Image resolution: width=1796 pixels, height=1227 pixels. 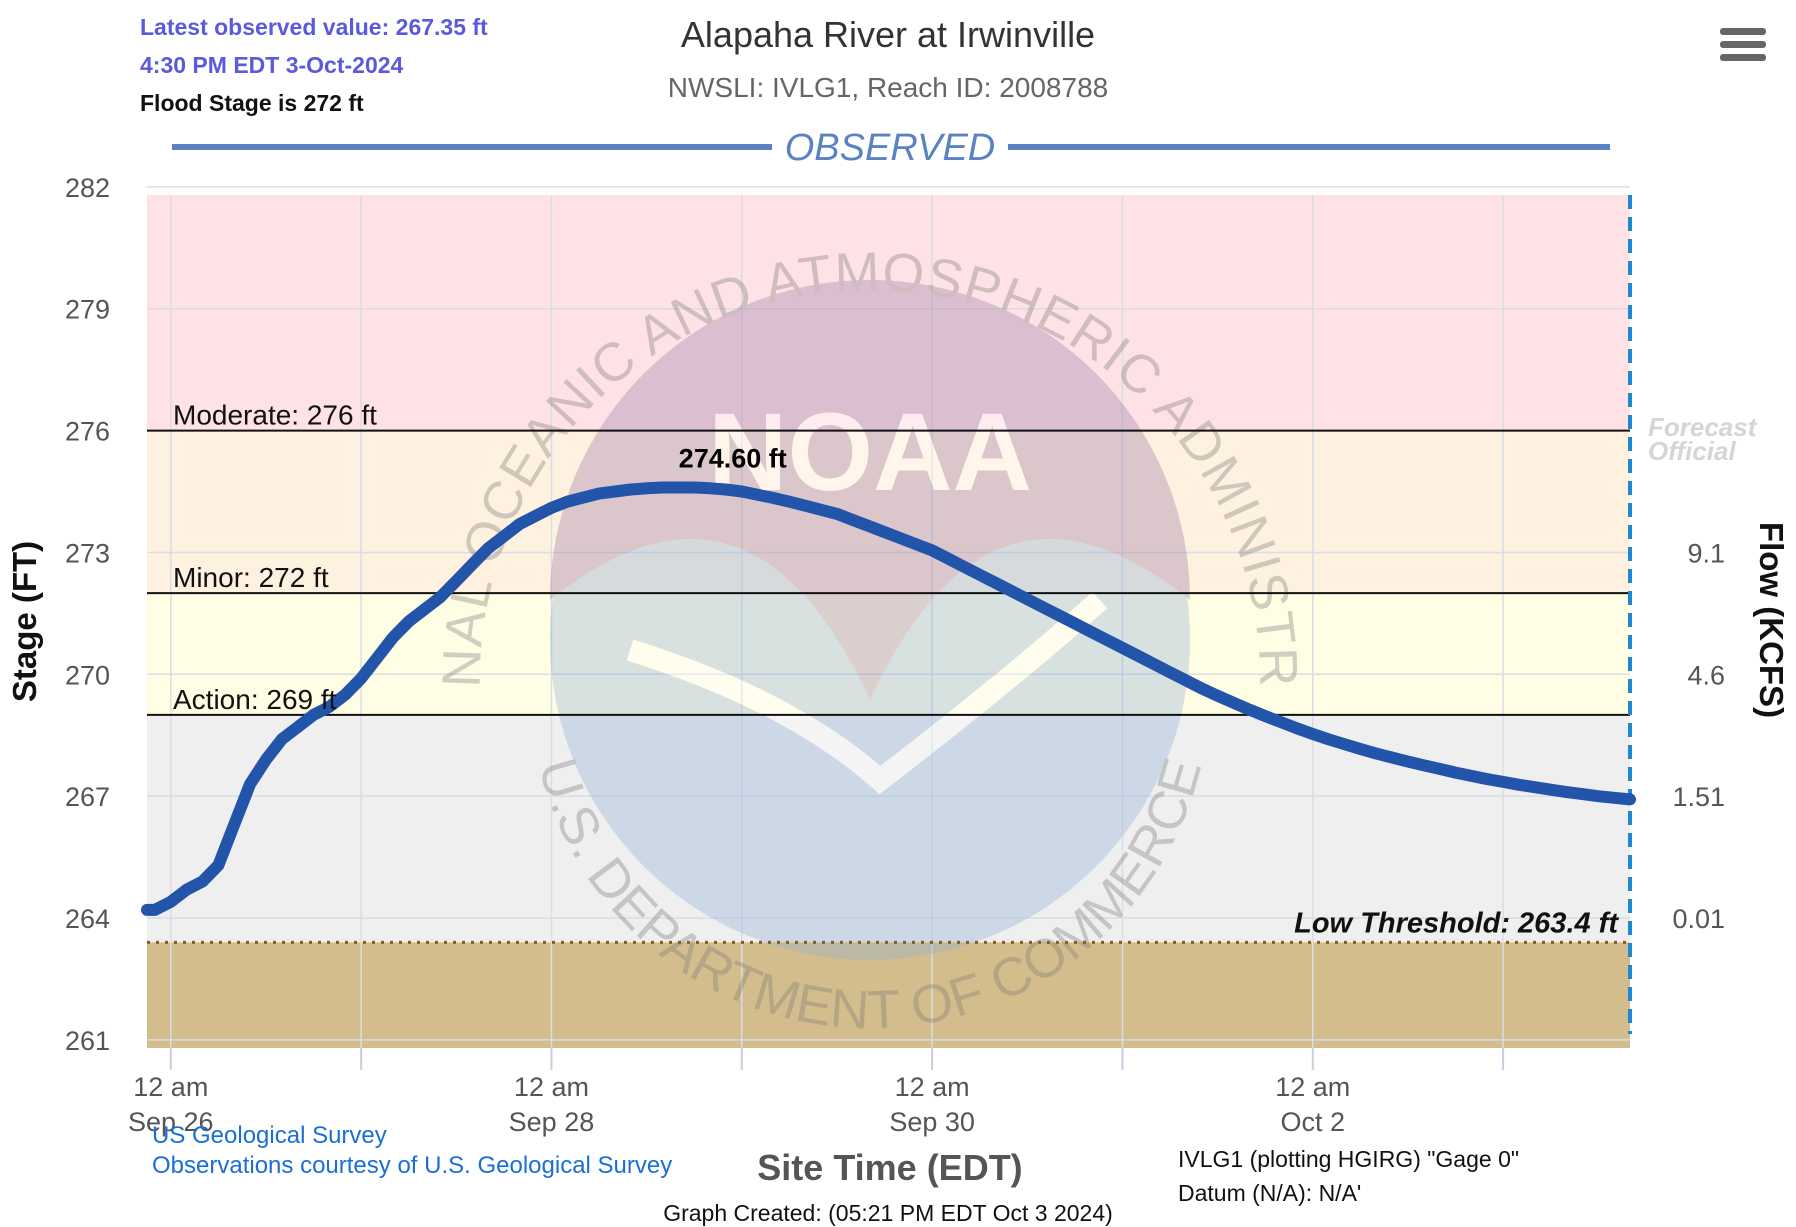 What do you see at coordinates (888, 512) in the screenshot?
I see `minor-flood-band` at bounding box center [888, 512].